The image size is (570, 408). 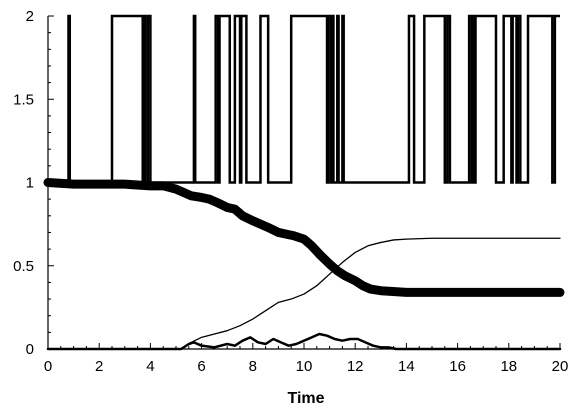 What do you see at coordinates (23, 99) in the screenshot?
I see `y-tick-label: 1.5` at bounding box center [23, 99].